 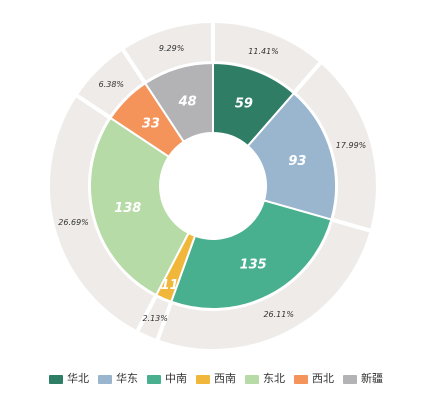 I want to click on outer-percent-label: 11.41%, so click(x=263, y=51).